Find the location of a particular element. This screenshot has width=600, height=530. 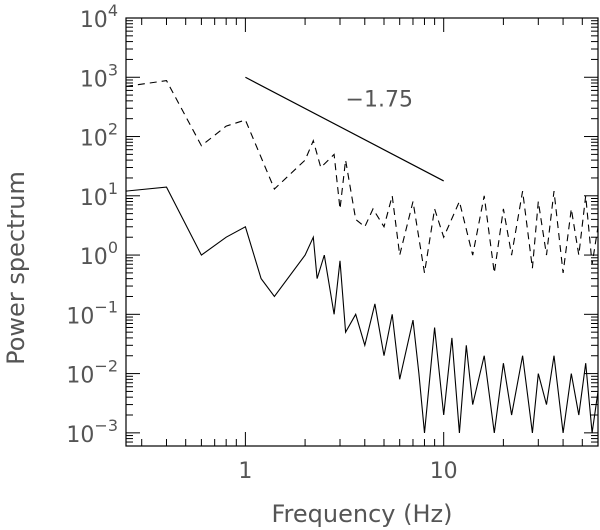

y-tick-label: 10⁻³ is located at coordinates (92, 432).